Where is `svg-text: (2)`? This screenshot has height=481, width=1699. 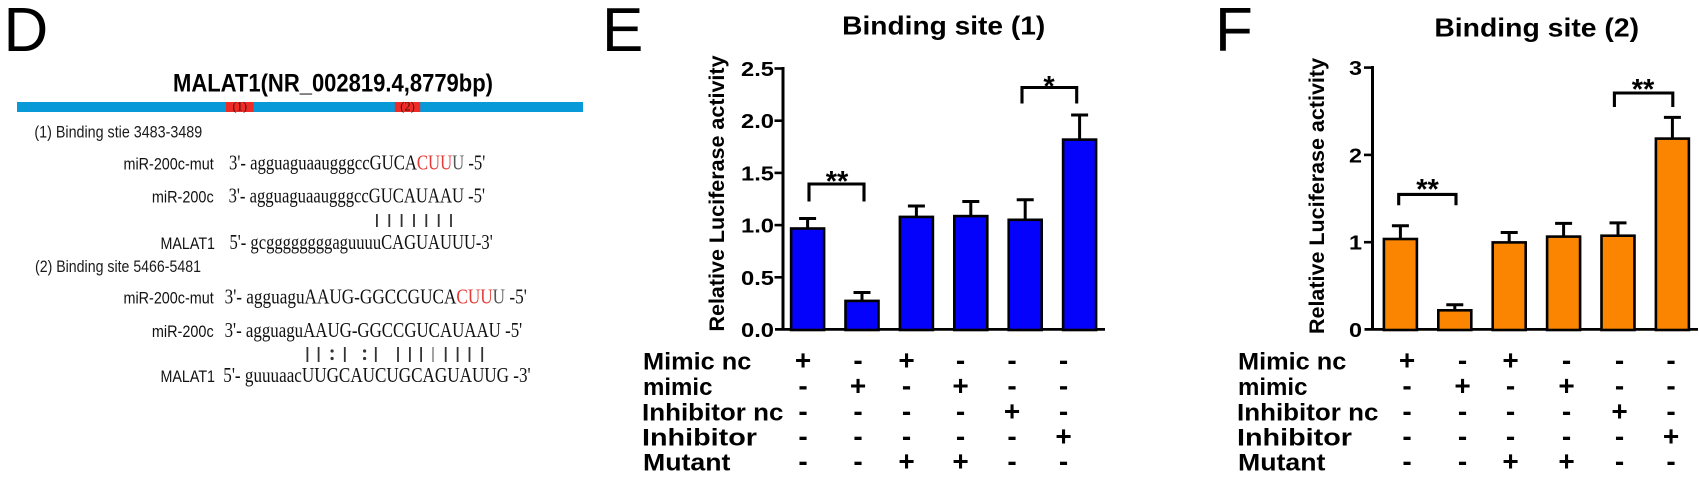
svg-text: (2) is located at coordinates (407, 107).